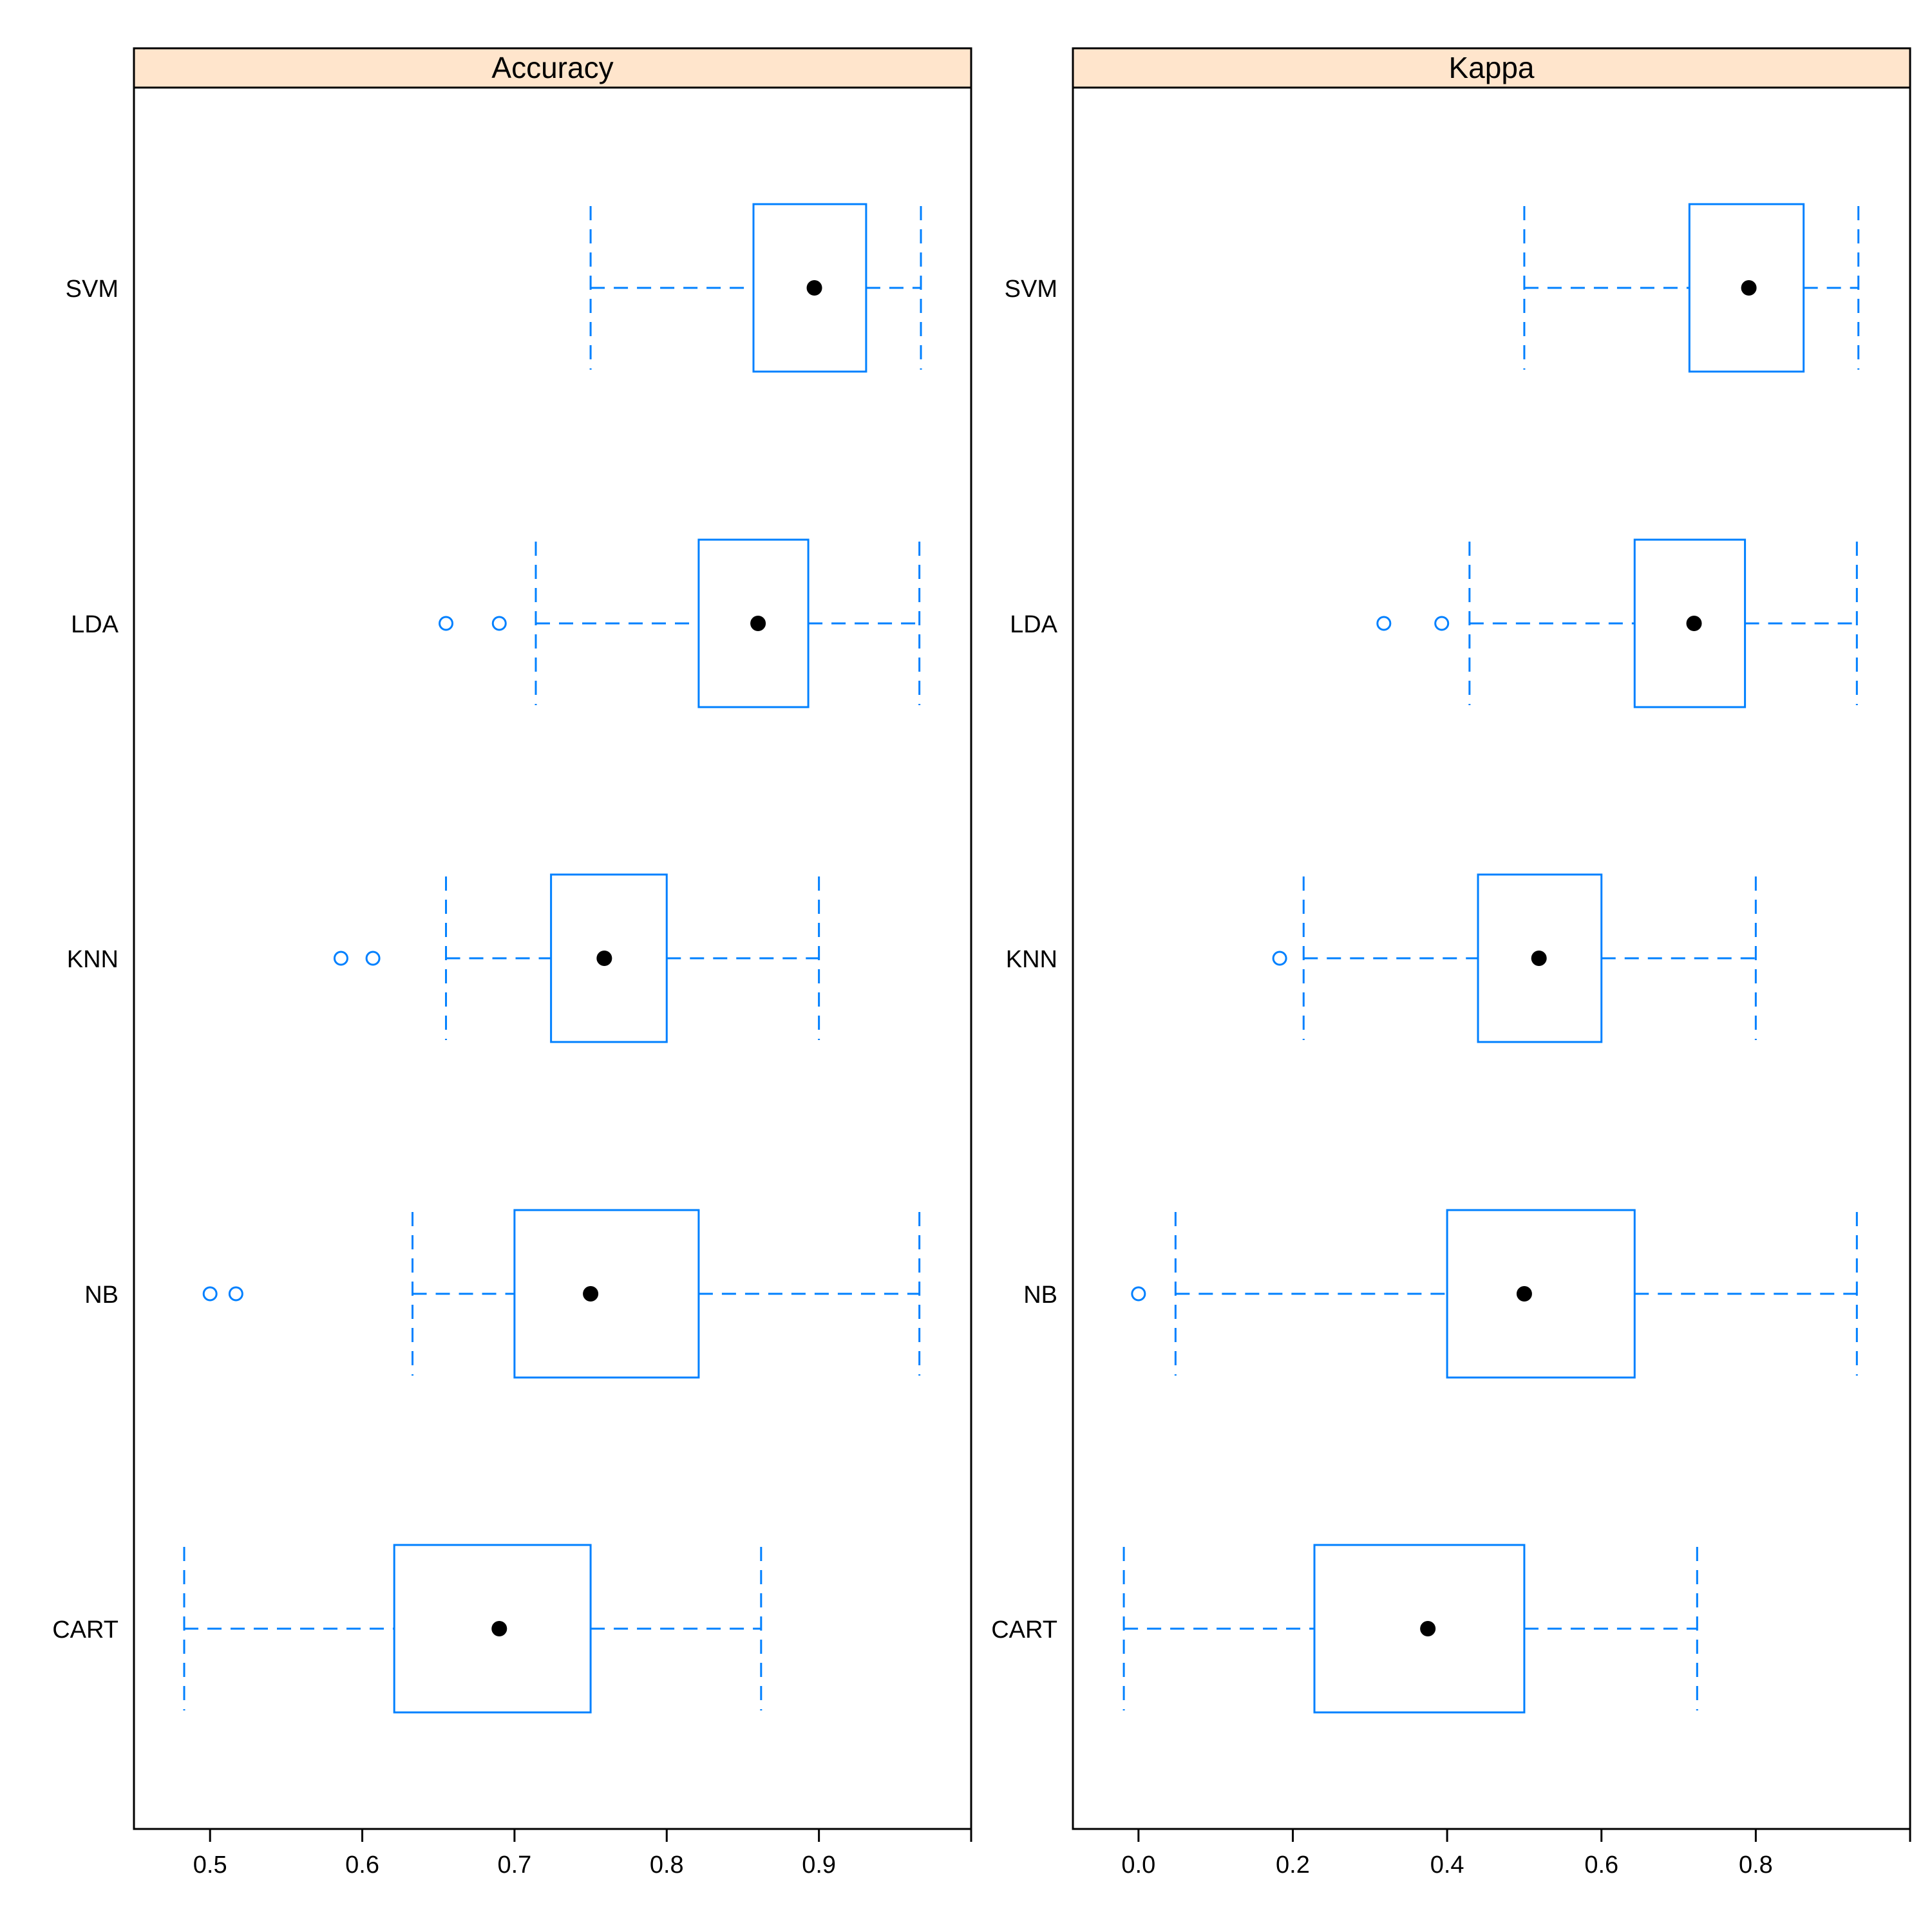 The width and height of the screenshot is (1932, 1932). I want to click on x-tick-label: 0.2, so click(1293, 1865).